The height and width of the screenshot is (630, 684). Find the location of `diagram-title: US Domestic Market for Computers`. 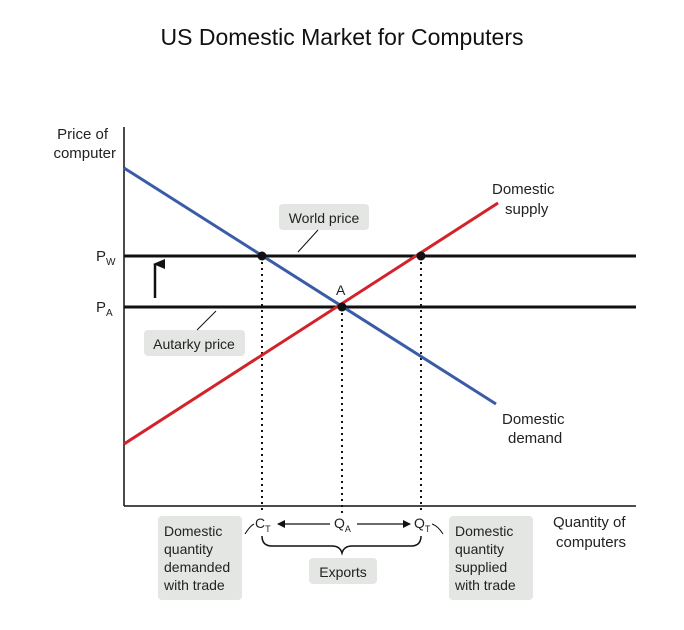

diagram-title: US Domestic Market for Computers is located at coordinates (342, 37).